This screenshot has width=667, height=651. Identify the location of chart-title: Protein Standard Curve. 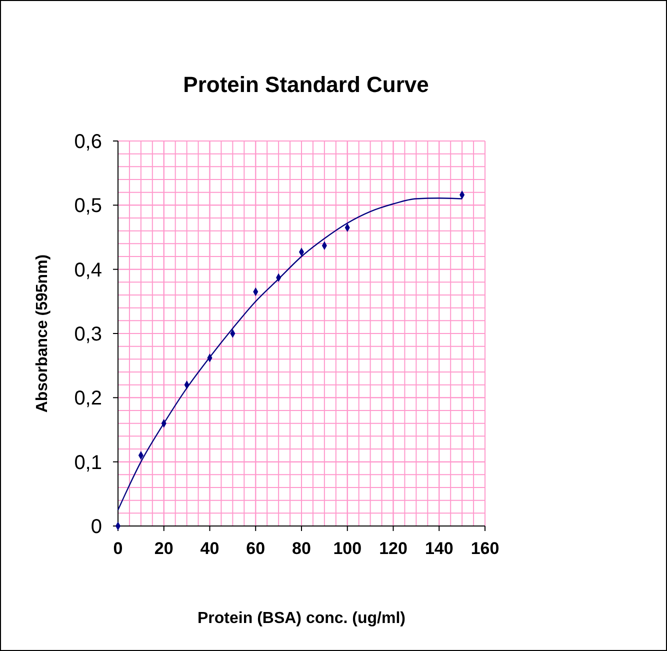
(306, 84).